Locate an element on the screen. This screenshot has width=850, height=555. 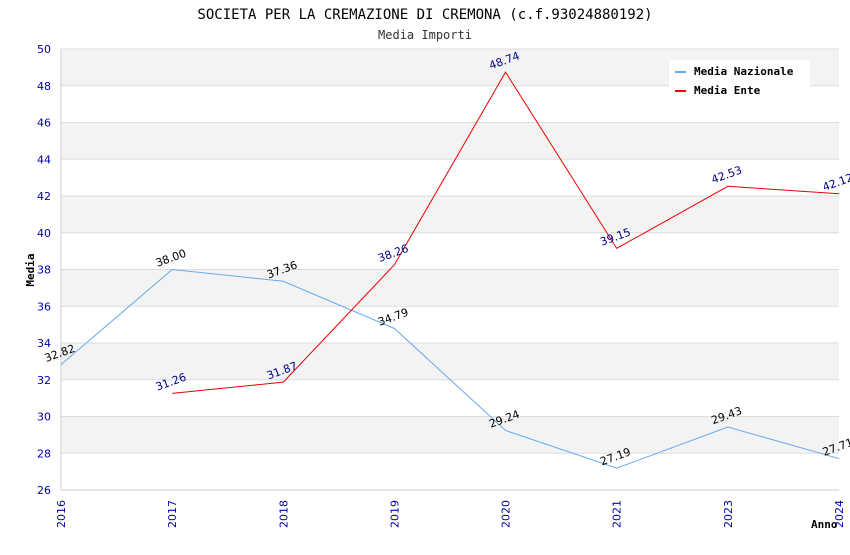
legend: Media Nazionale Media Ente is located at coordinates (739, 78).